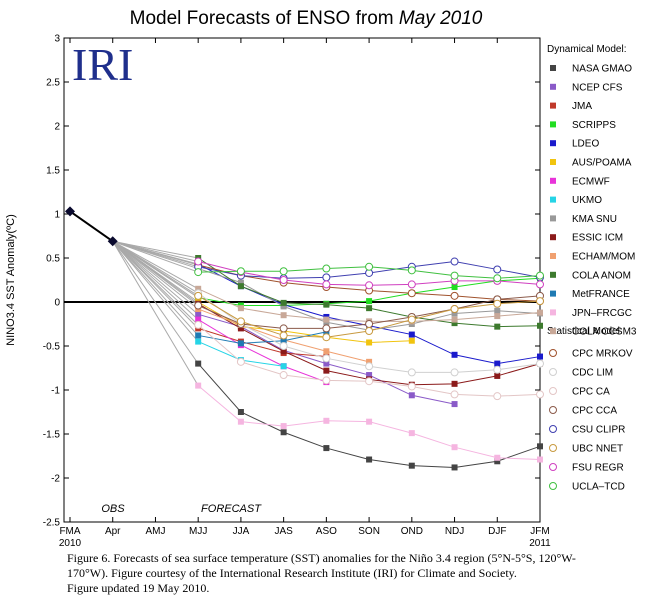 This screenshot has width=658, height=603. Describe the element at coordinates (262, 351) in the screenshot. I see `series-line` at that location.